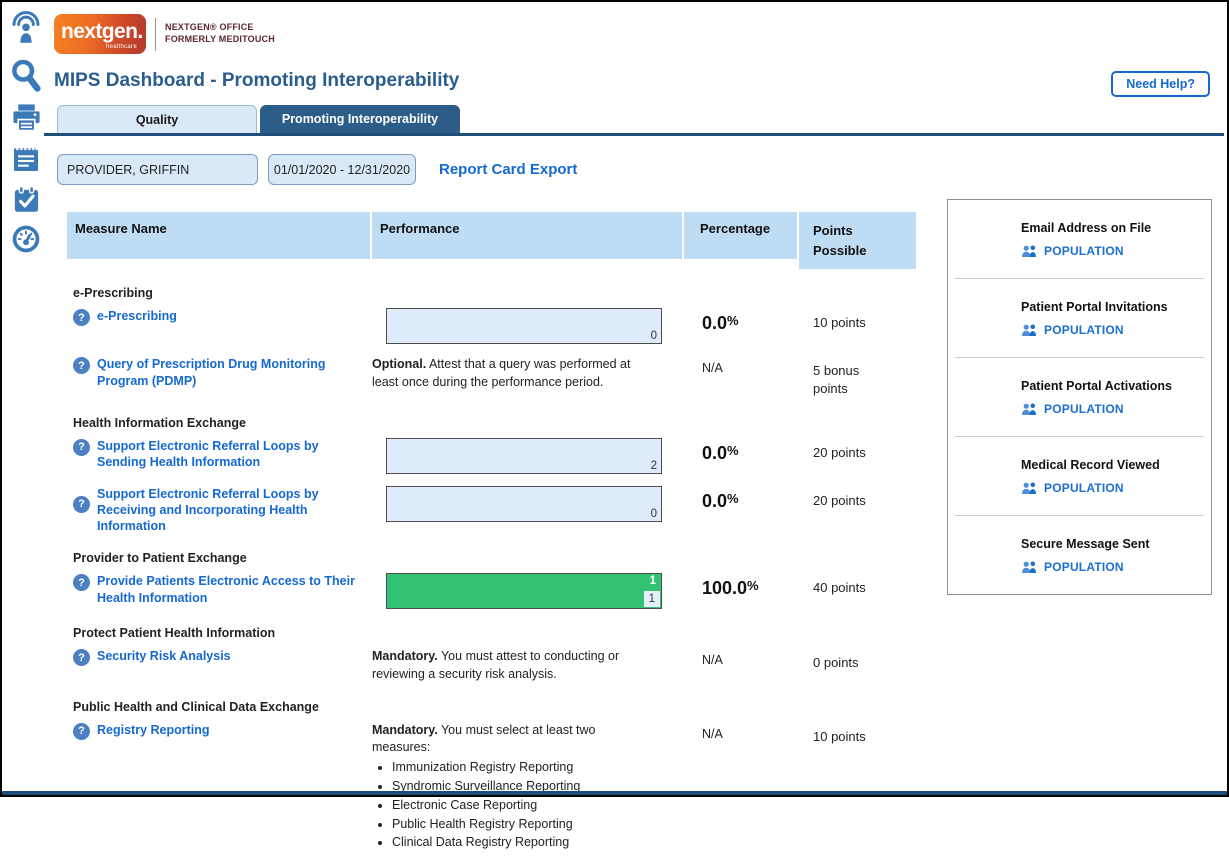  Describe the element at coordinates (157, 119) in the screenshot. I see `tab-quality: Quality` at that location.